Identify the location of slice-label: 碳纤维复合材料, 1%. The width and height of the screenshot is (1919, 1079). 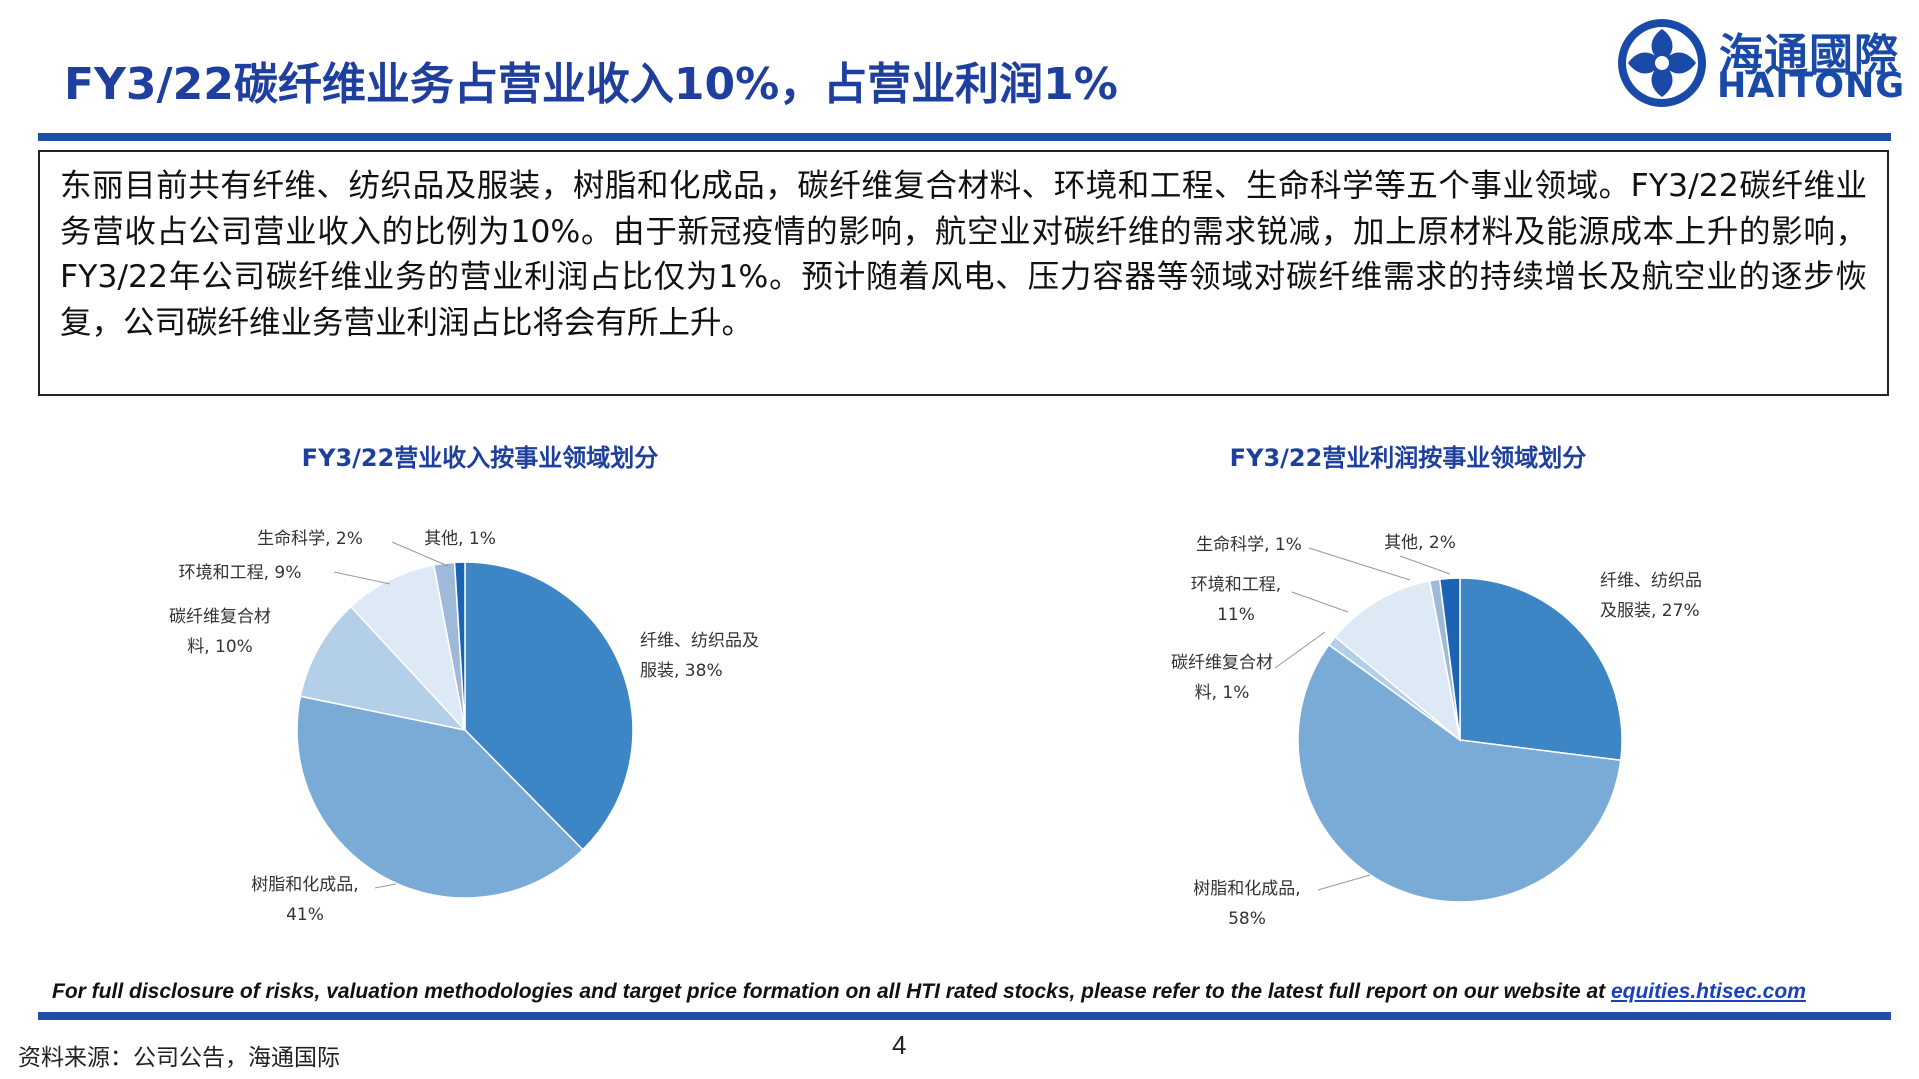
(1222, 678).